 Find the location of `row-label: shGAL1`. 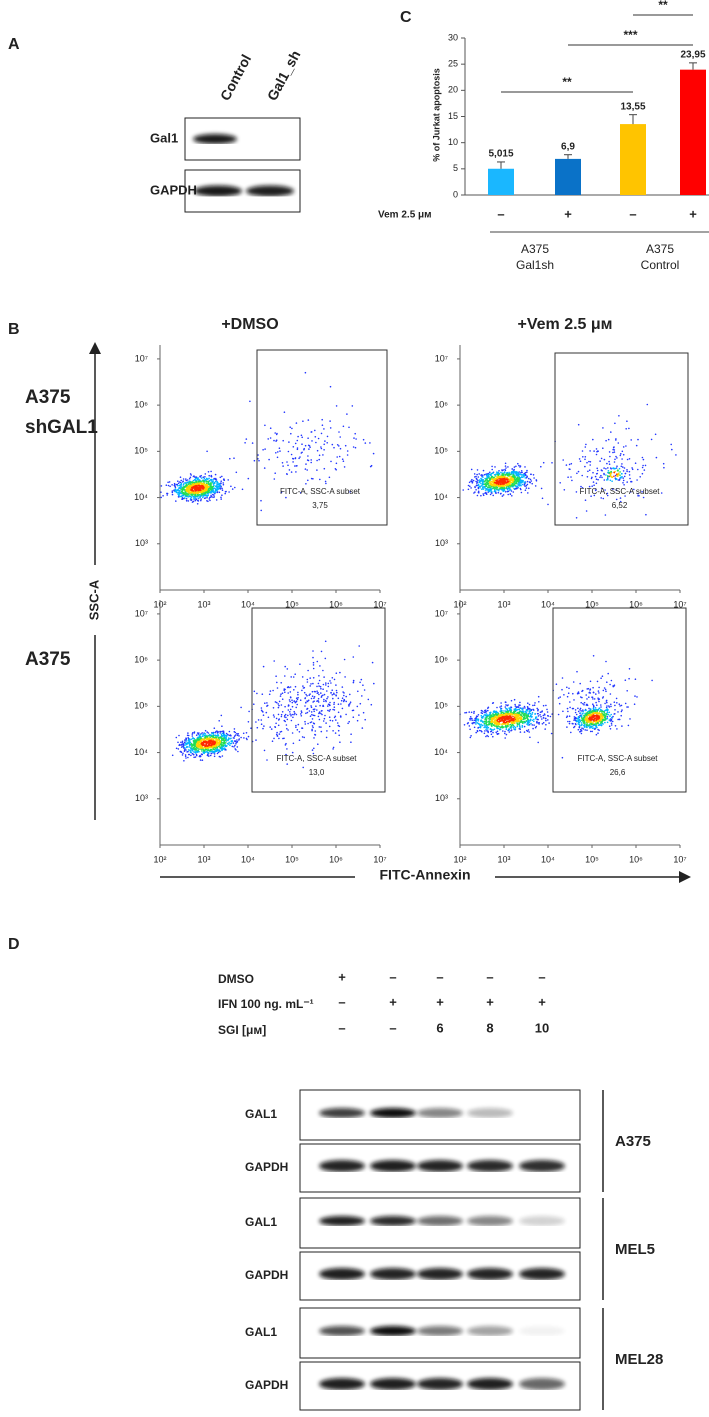

row-label: shGAL1 is located at coordinates (61, 427).